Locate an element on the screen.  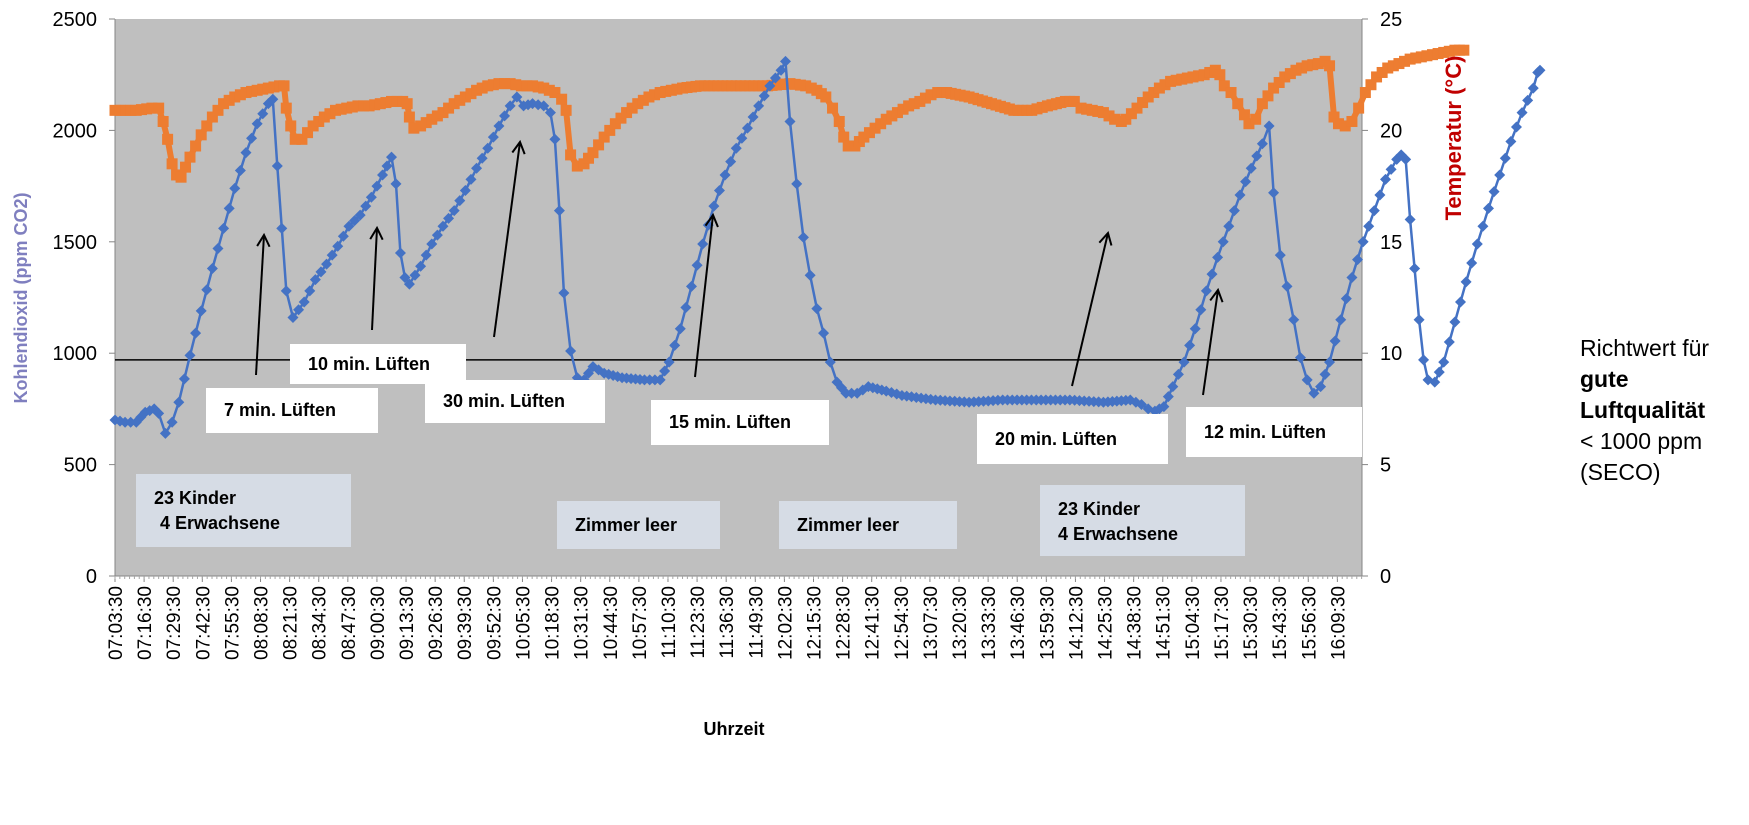
occupancy-box: 23 Kinder 4 Erwachsene is located at coordinates (1142, 520).